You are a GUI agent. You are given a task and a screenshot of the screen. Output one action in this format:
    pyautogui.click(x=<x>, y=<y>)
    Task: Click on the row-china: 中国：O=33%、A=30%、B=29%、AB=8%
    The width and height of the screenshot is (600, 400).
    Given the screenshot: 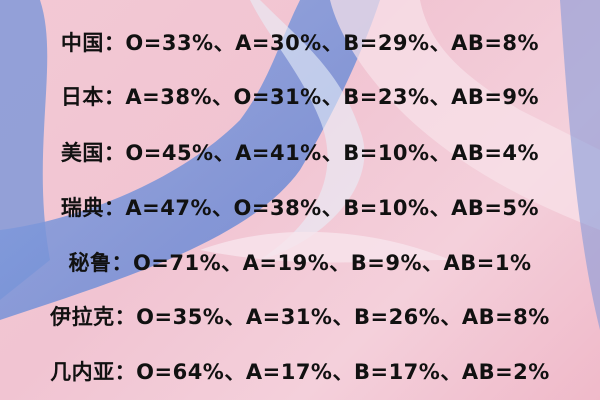 What is the action you would take?
    pyautogui.click(x=300, y=43)
    